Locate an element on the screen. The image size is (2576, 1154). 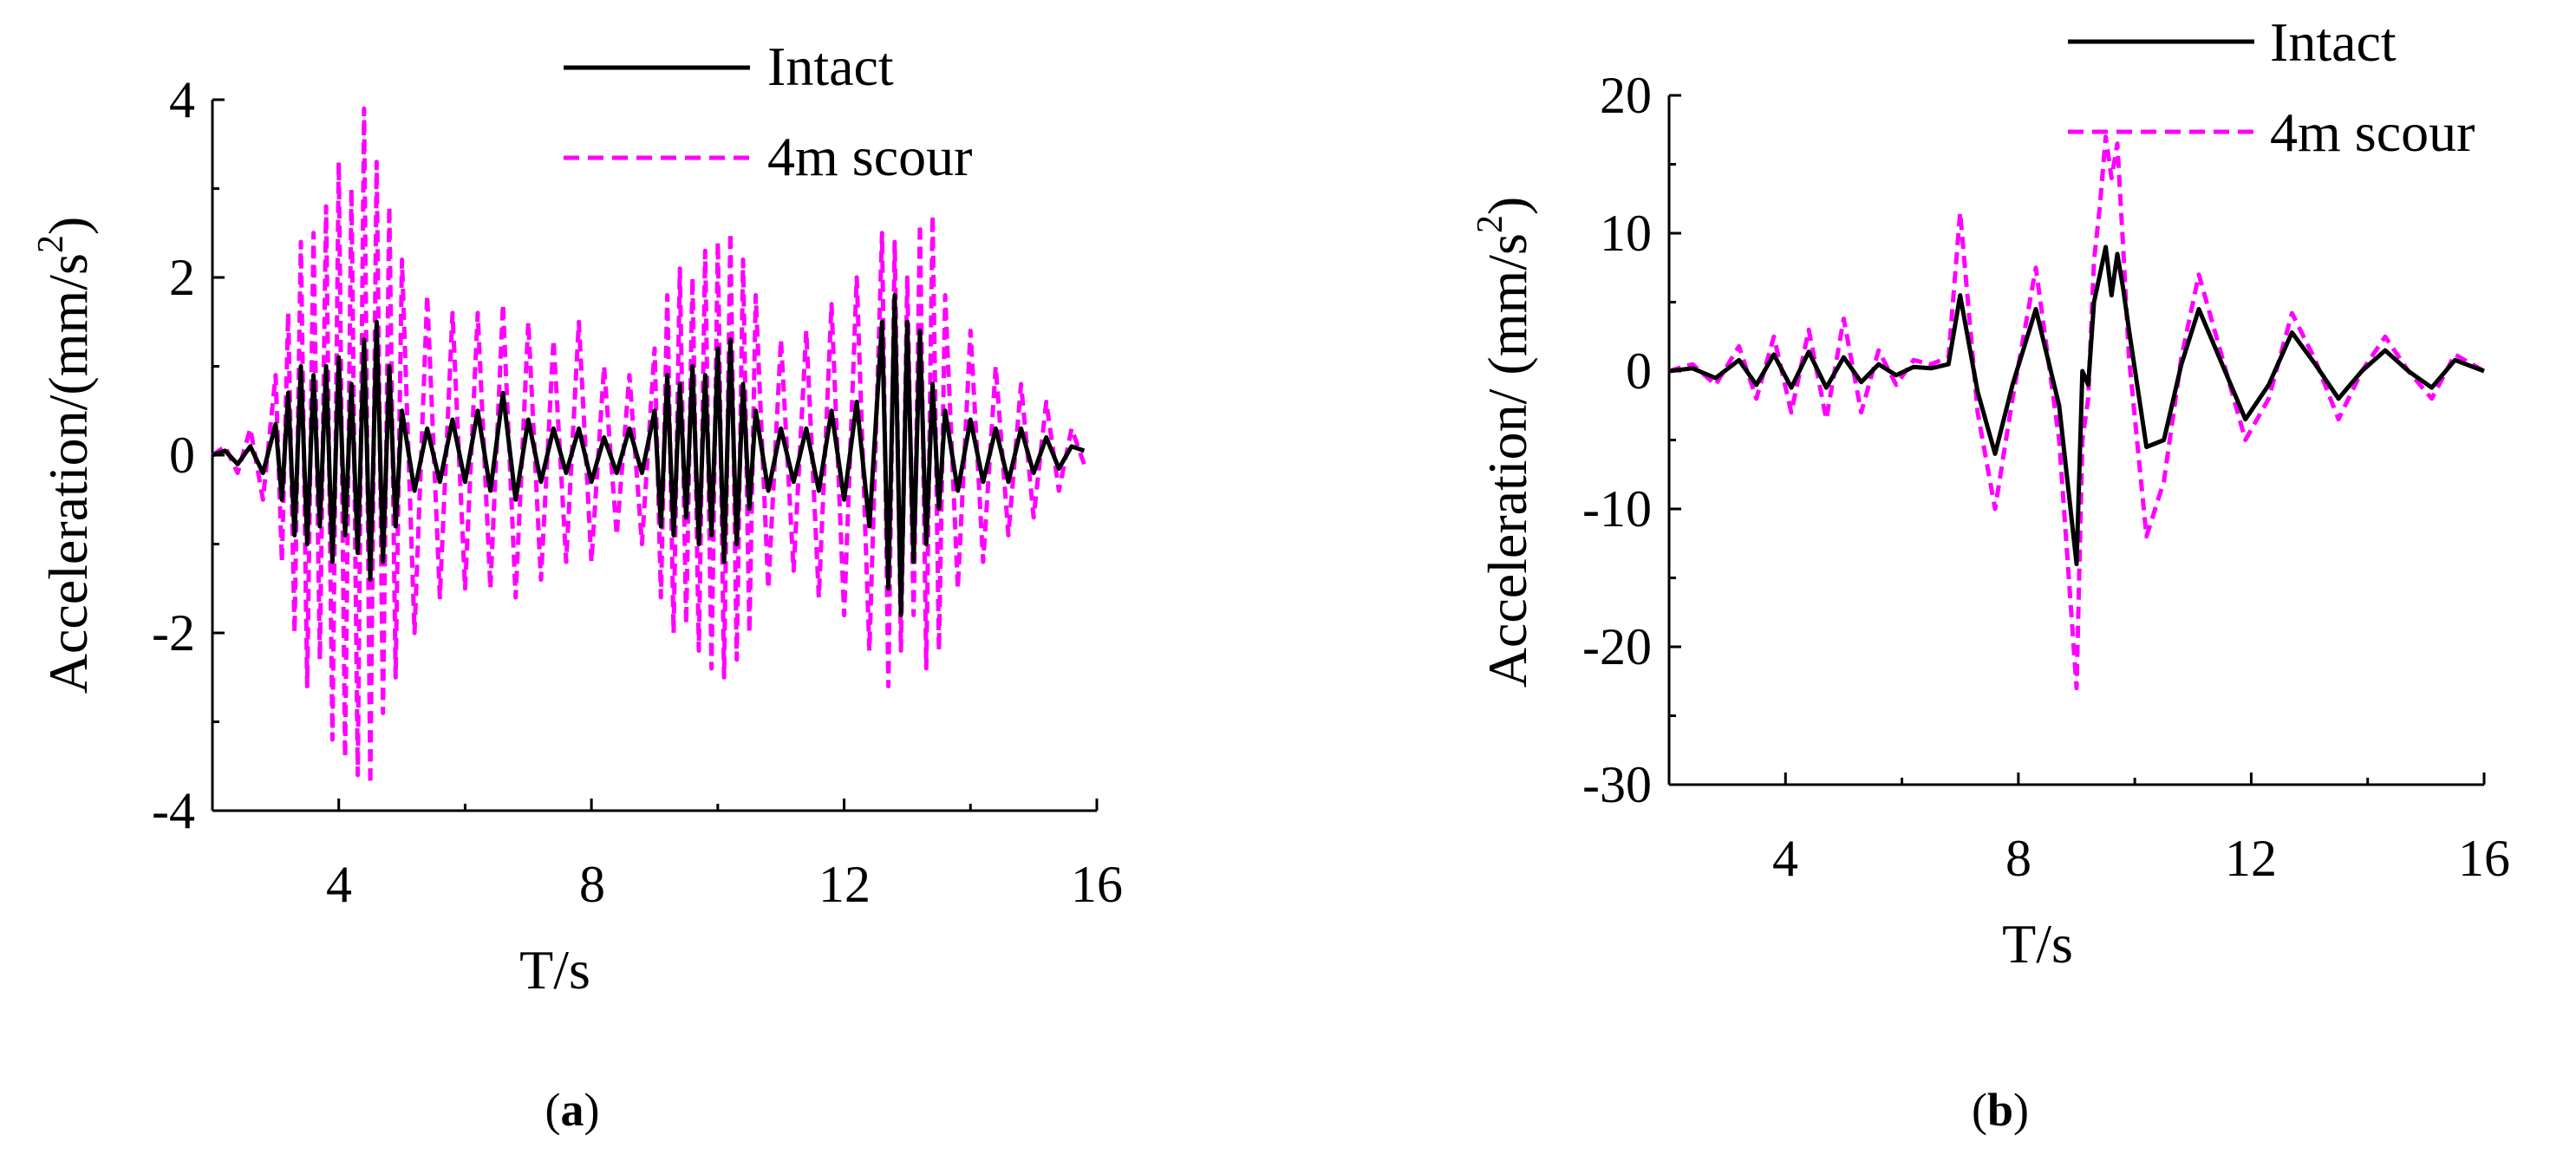
b-y-tick-label: 0 is located at coordinates (1639, 371).